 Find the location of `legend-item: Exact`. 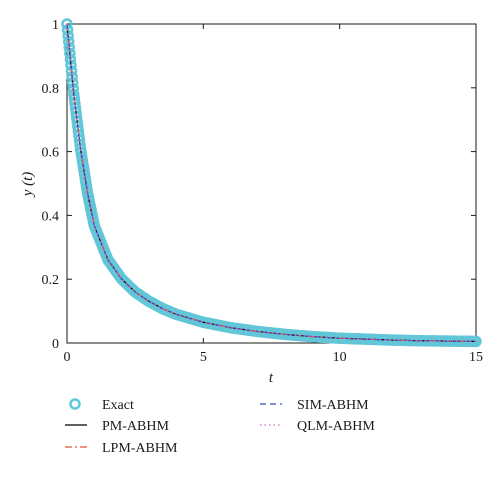

legend-item: Exact is located at coordinates (101, 405).